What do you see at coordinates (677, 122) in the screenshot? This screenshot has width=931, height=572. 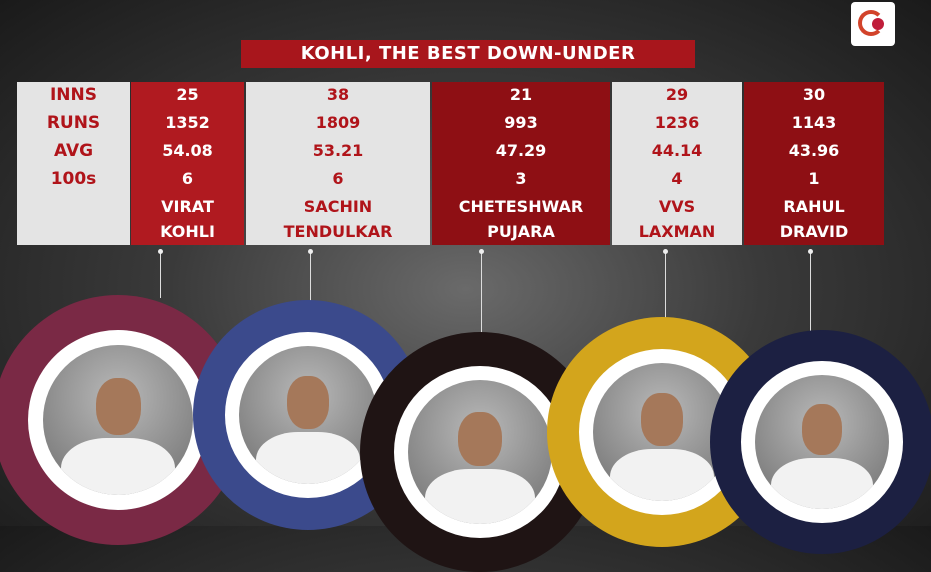 I see `stat-cell: 1236` at bounding box center [677, 122].